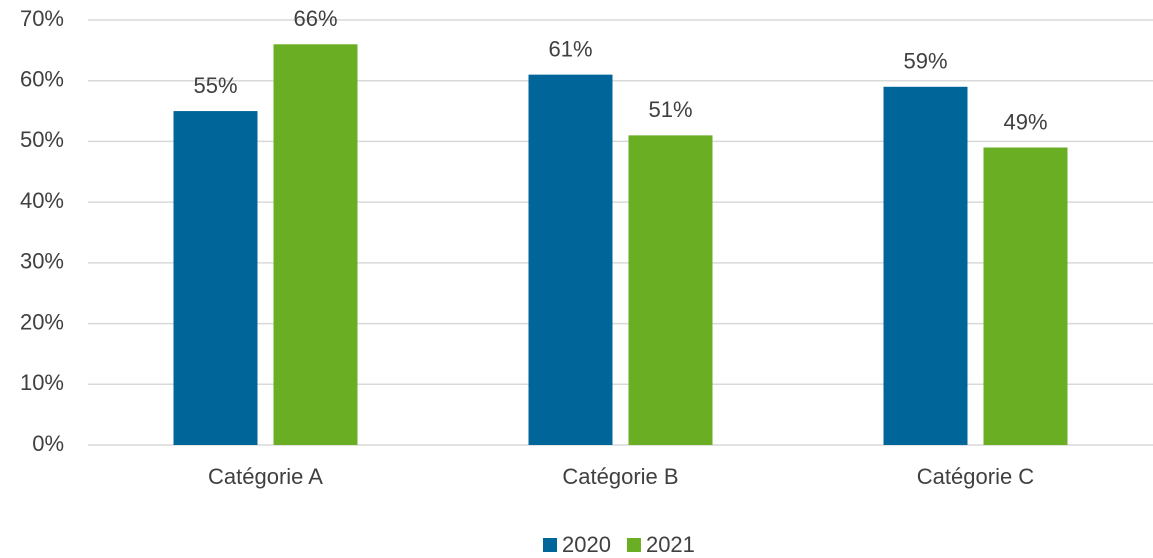 This screenshot has width=1153, height=558. What do you see at coordinates (670, 109) in the screenshot?
I see `data-label: 51%` at bounding box center [670, 109].